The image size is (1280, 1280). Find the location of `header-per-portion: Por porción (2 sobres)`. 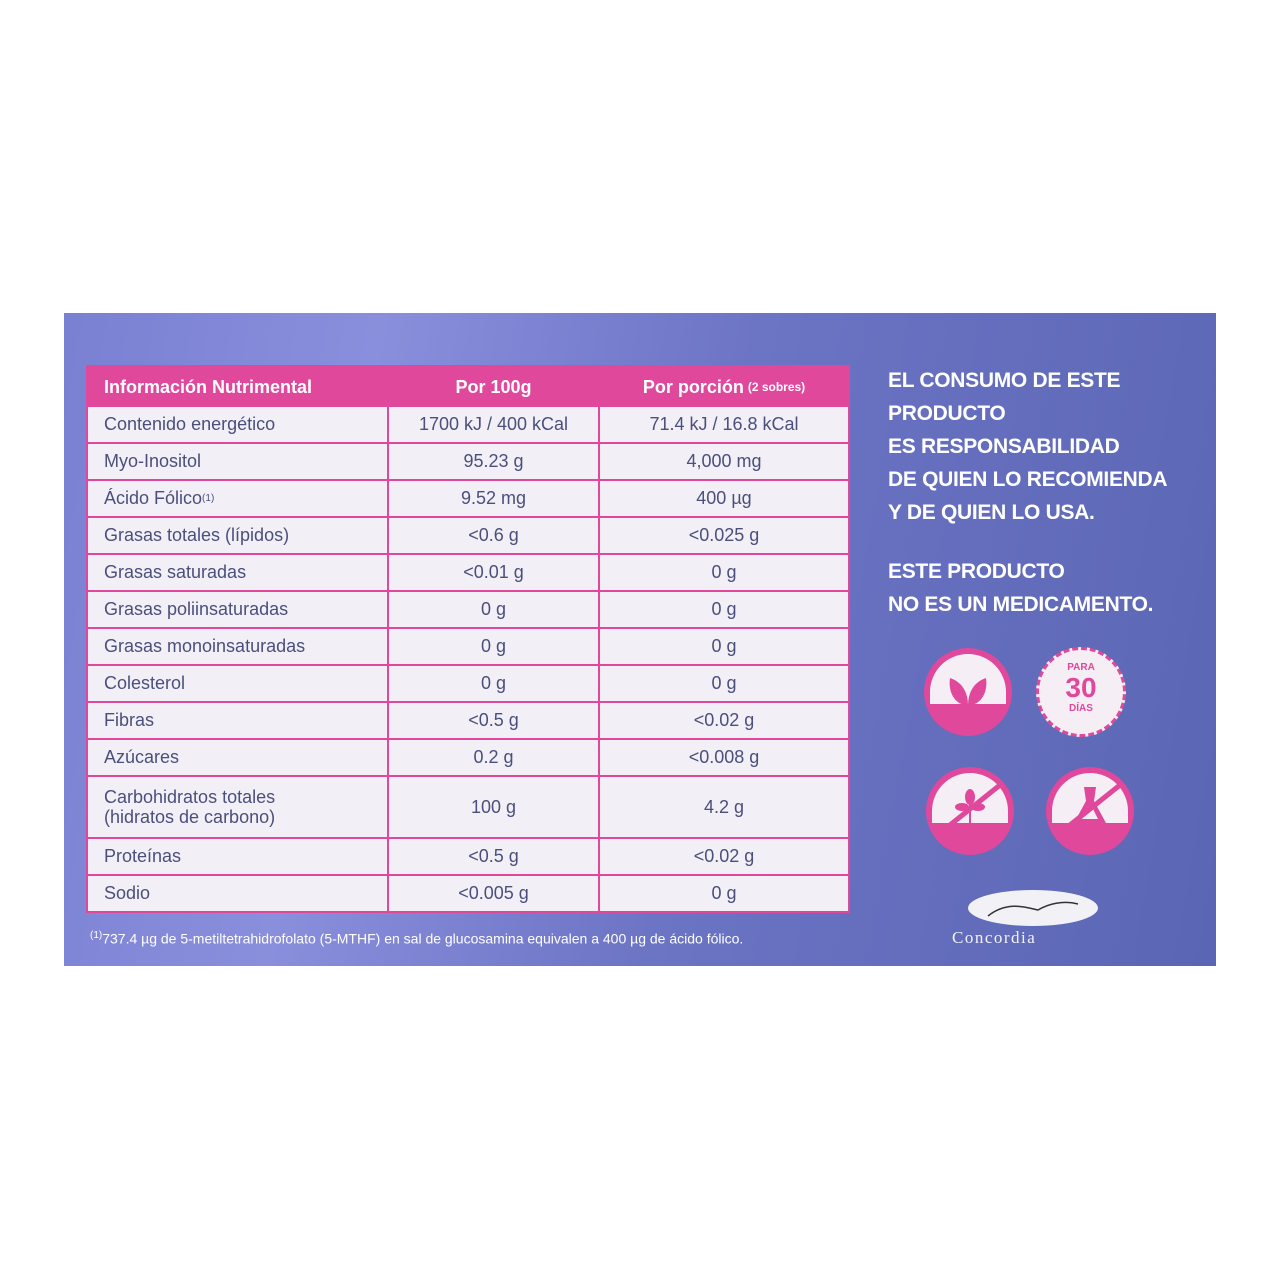

header-per-portion: Por porción (2 sobres) is located at coordinates (724, 387).